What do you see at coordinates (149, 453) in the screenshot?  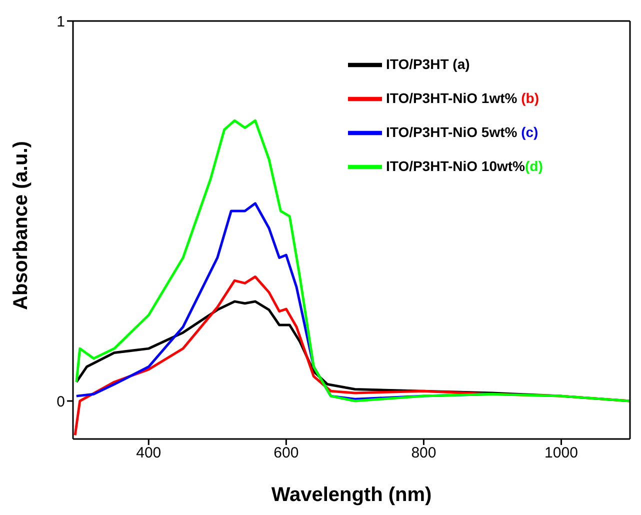 I see `x-tick-label: 400` at bounding box center [149, 453].